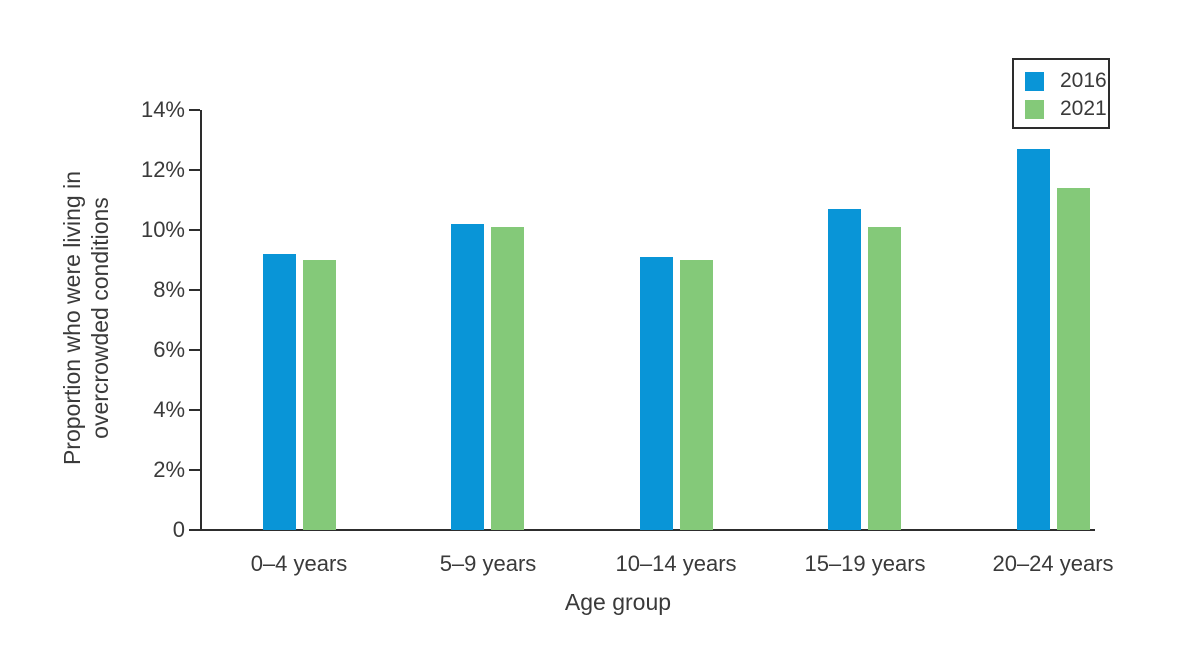  What do you see at coordinates (865, 563) in the screenshot?
I see `x-axis-category-label: 15–19 years` at bounding box center [865, 563].